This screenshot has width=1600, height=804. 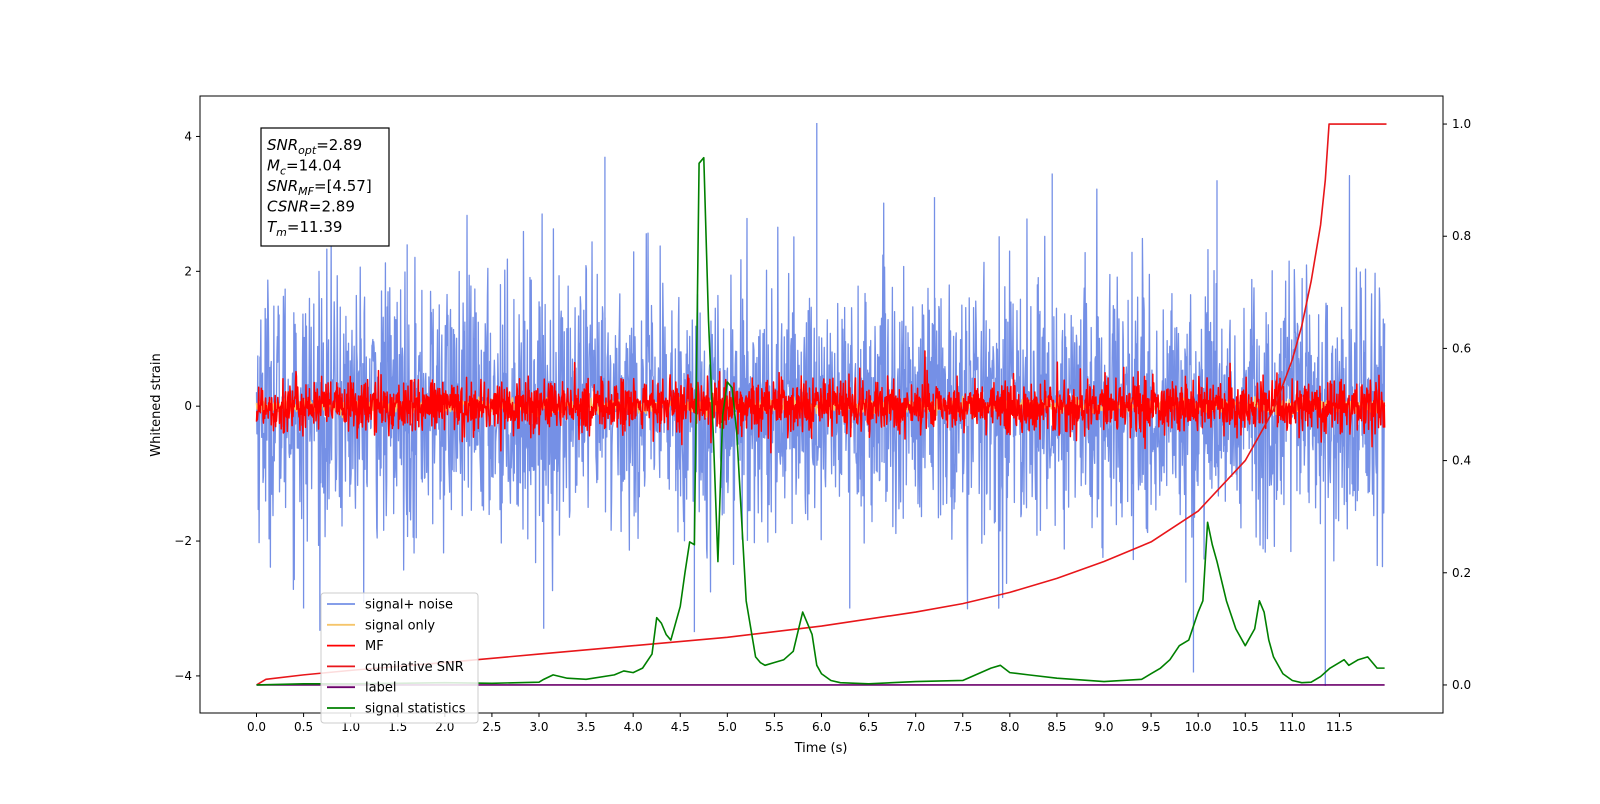 I want to click on x-tick-label: 7.0, so click(x=915, y=727).